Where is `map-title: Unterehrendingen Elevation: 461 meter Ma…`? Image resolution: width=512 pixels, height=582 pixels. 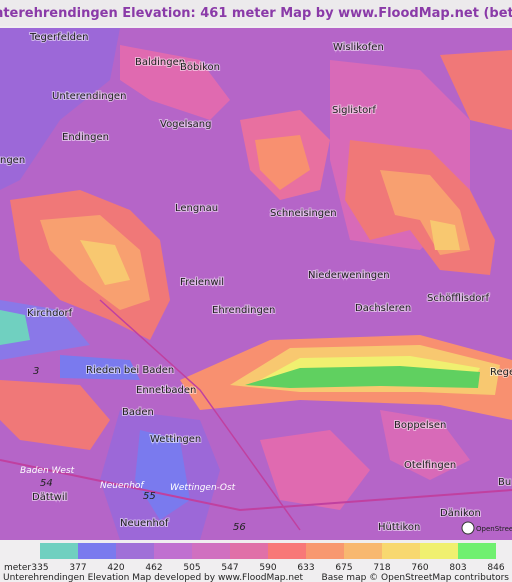 map-title: Unterehrendingen Elevation: 461 meter Ma… is located at coordinates (256, 13).